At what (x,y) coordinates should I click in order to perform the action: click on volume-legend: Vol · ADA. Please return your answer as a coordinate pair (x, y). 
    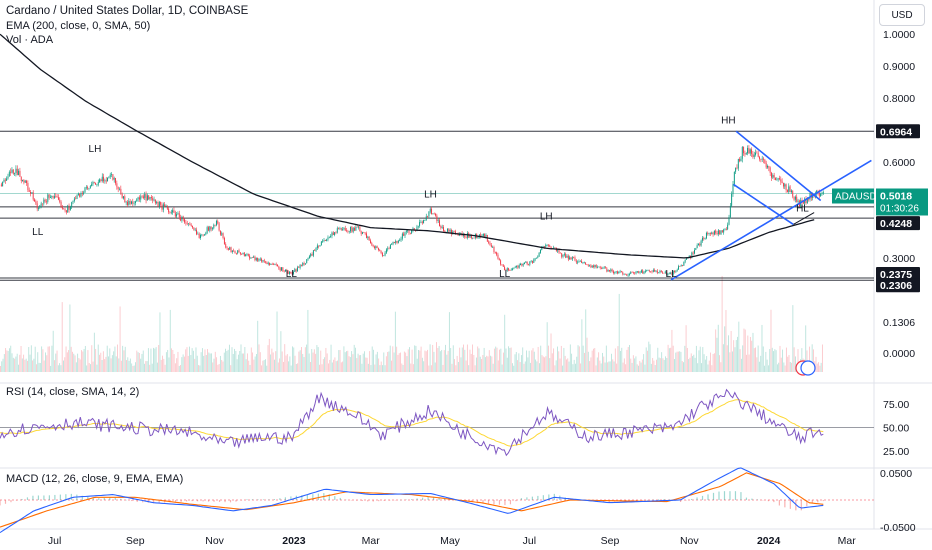
    Looking at the image, I should click on (30, 40).